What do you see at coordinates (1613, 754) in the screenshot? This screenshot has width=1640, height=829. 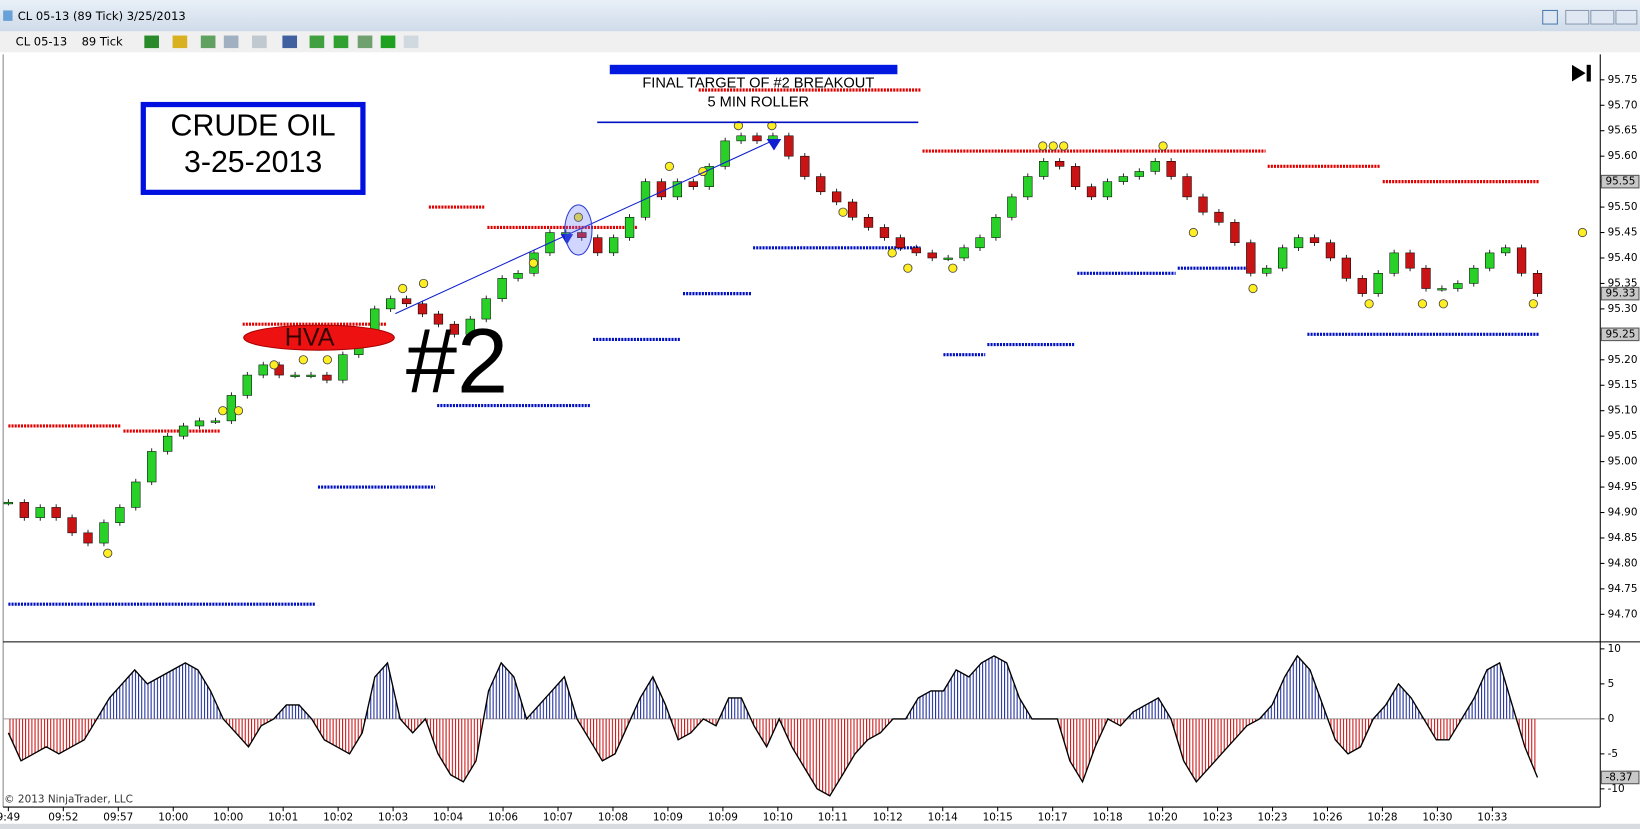 I see `y-tick-label: -5` at bounding box center [1613, 754].